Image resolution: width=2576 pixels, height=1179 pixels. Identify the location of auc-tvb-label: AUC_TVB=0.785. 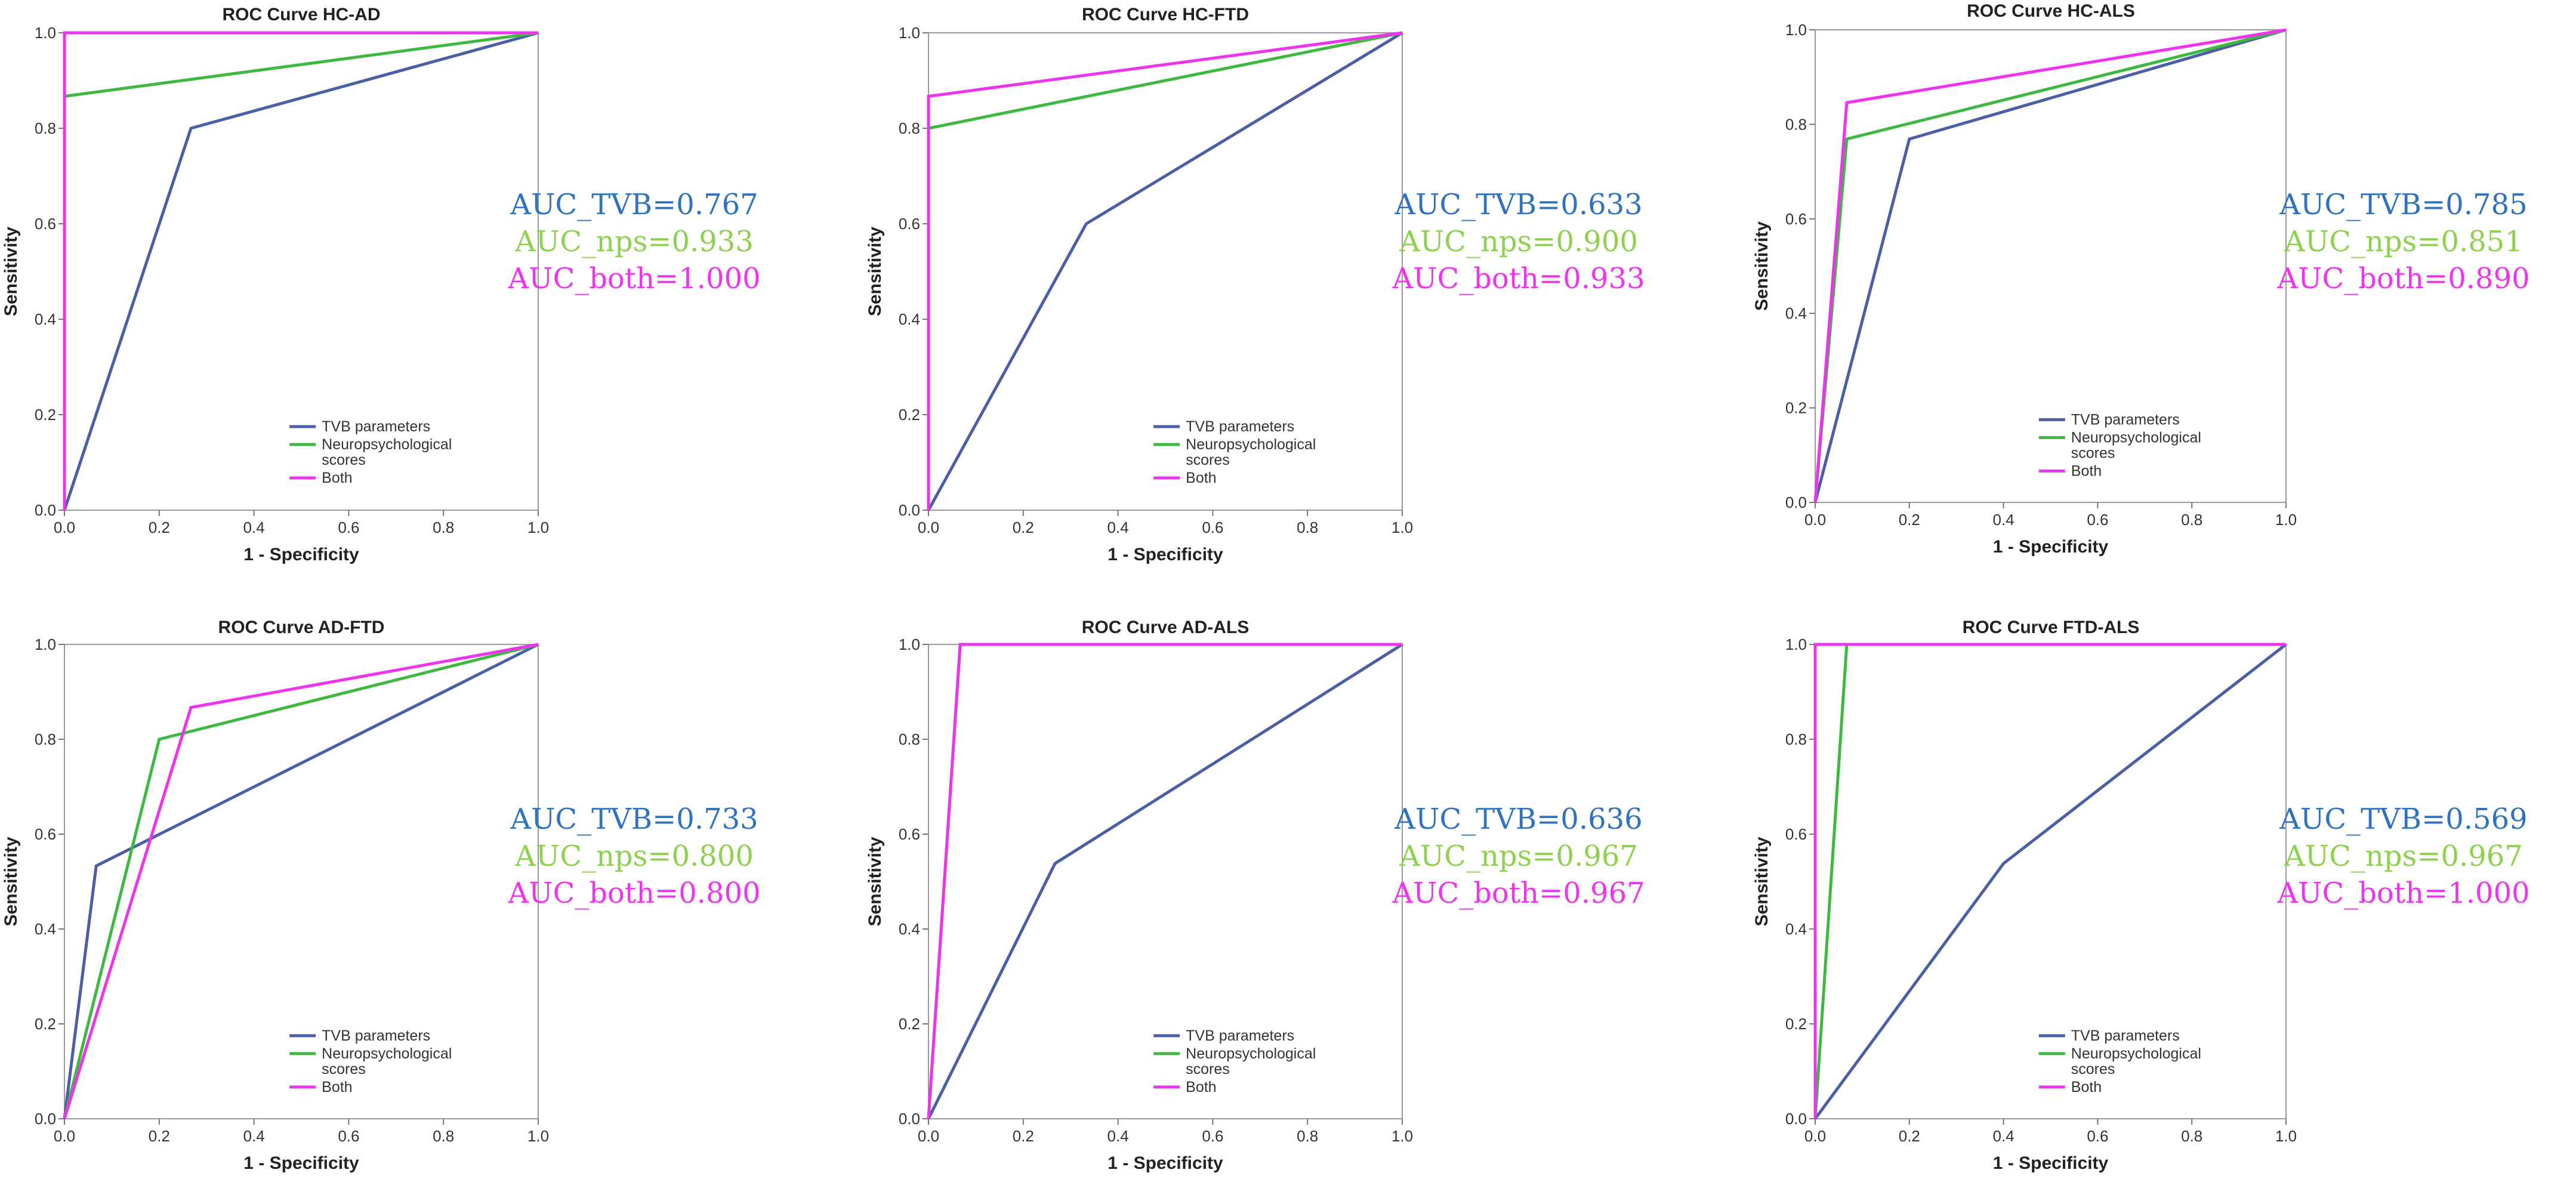
(2403, 204).